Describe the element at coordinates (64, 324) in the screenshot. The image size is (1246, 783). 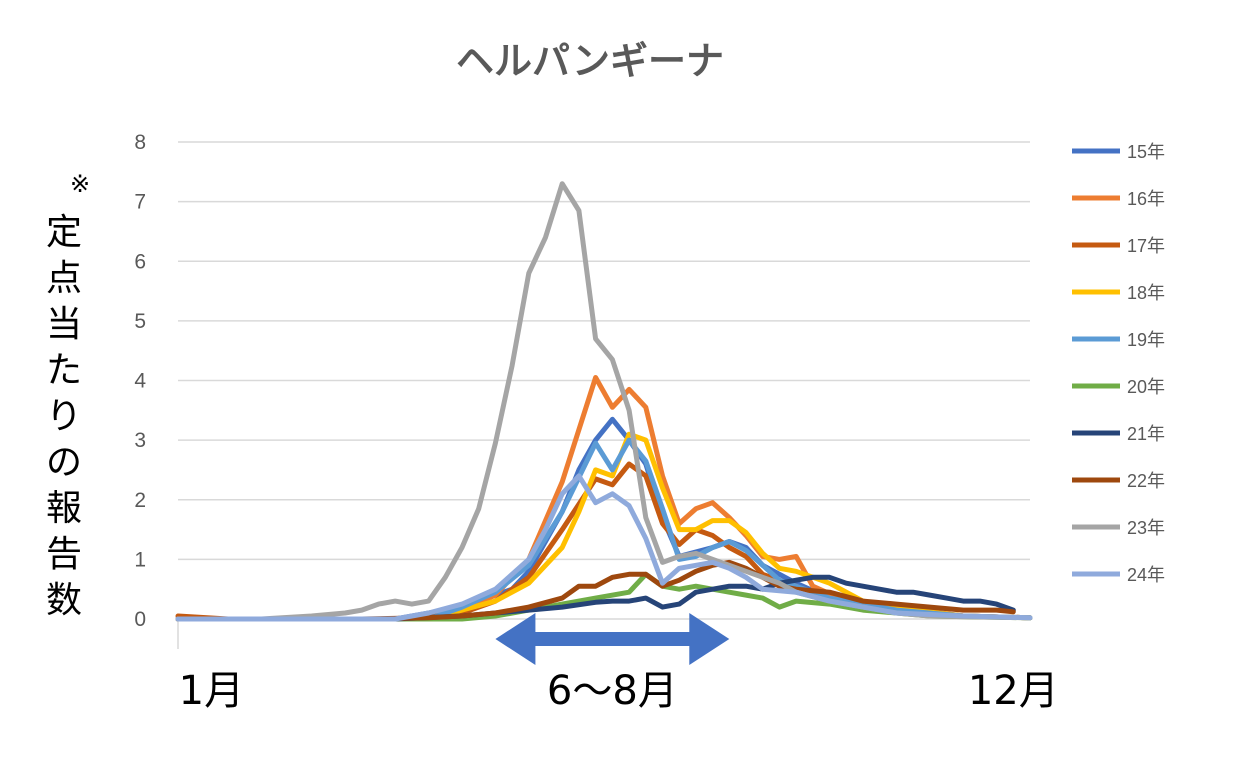
I see `y-axis-label-char: 当` at that location.